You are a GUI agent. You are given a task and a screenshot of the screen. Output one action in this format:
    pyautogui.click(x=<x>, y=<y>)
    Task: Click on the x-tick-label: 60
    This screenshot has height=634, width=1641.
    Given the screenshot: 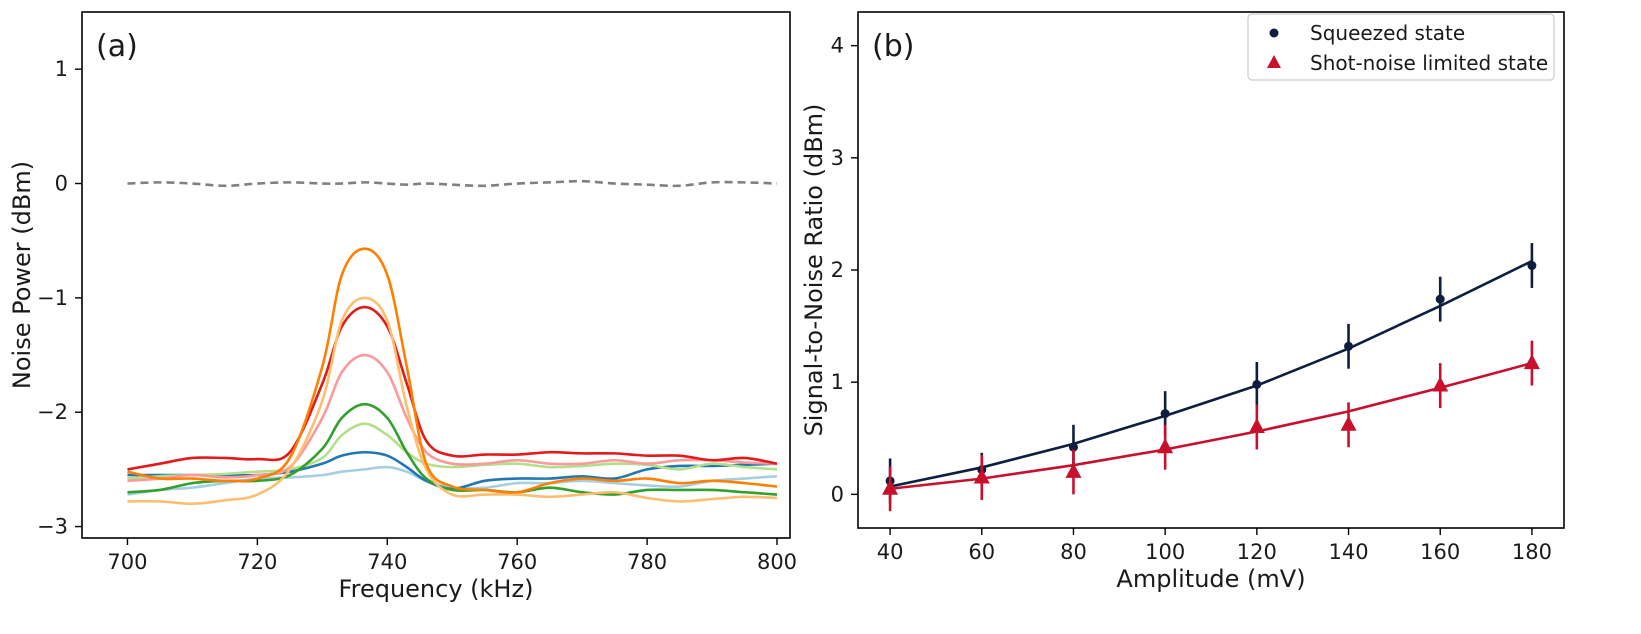 What is the action you would take?
    pyautogui.click(x=981, y=552)
    